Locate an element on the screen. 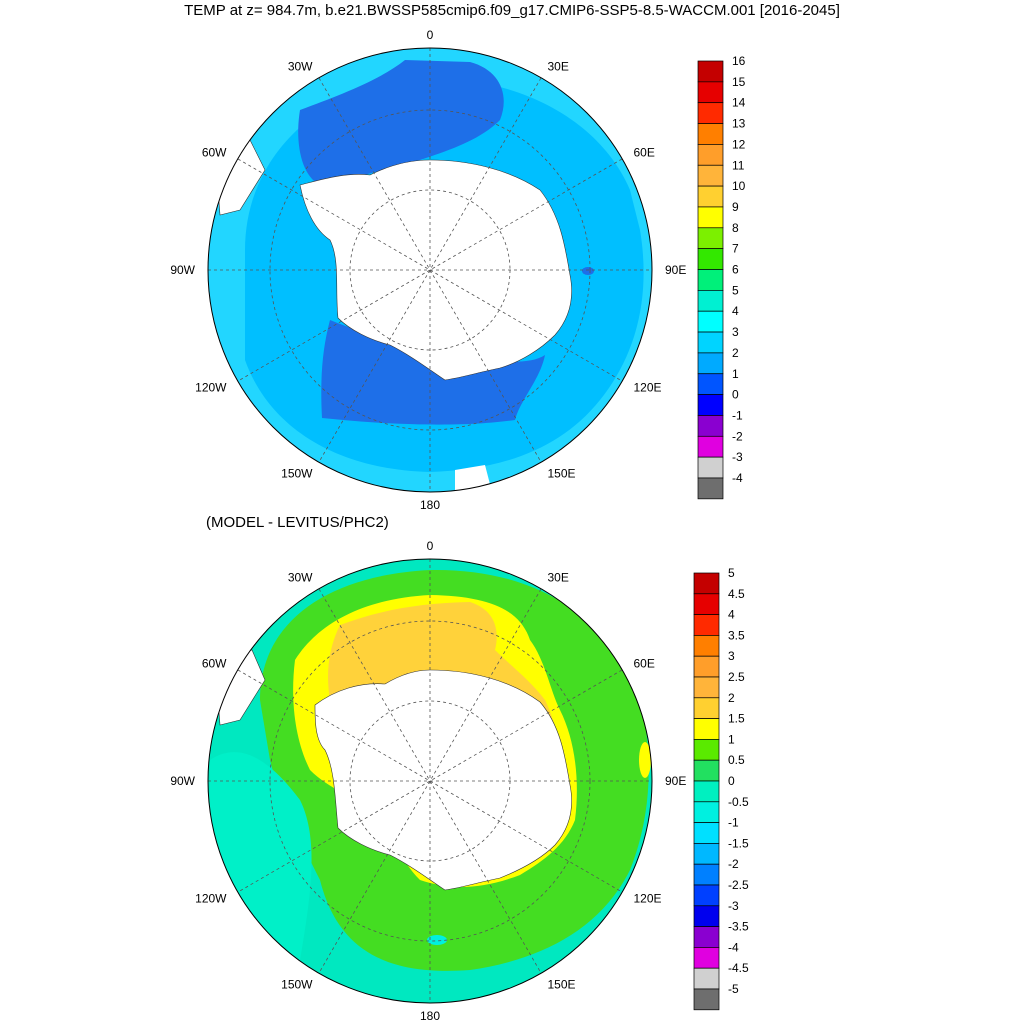 This screenshot has width=1024, height=1024. top-lon-label: 150W is located at coordinates (297, 474).